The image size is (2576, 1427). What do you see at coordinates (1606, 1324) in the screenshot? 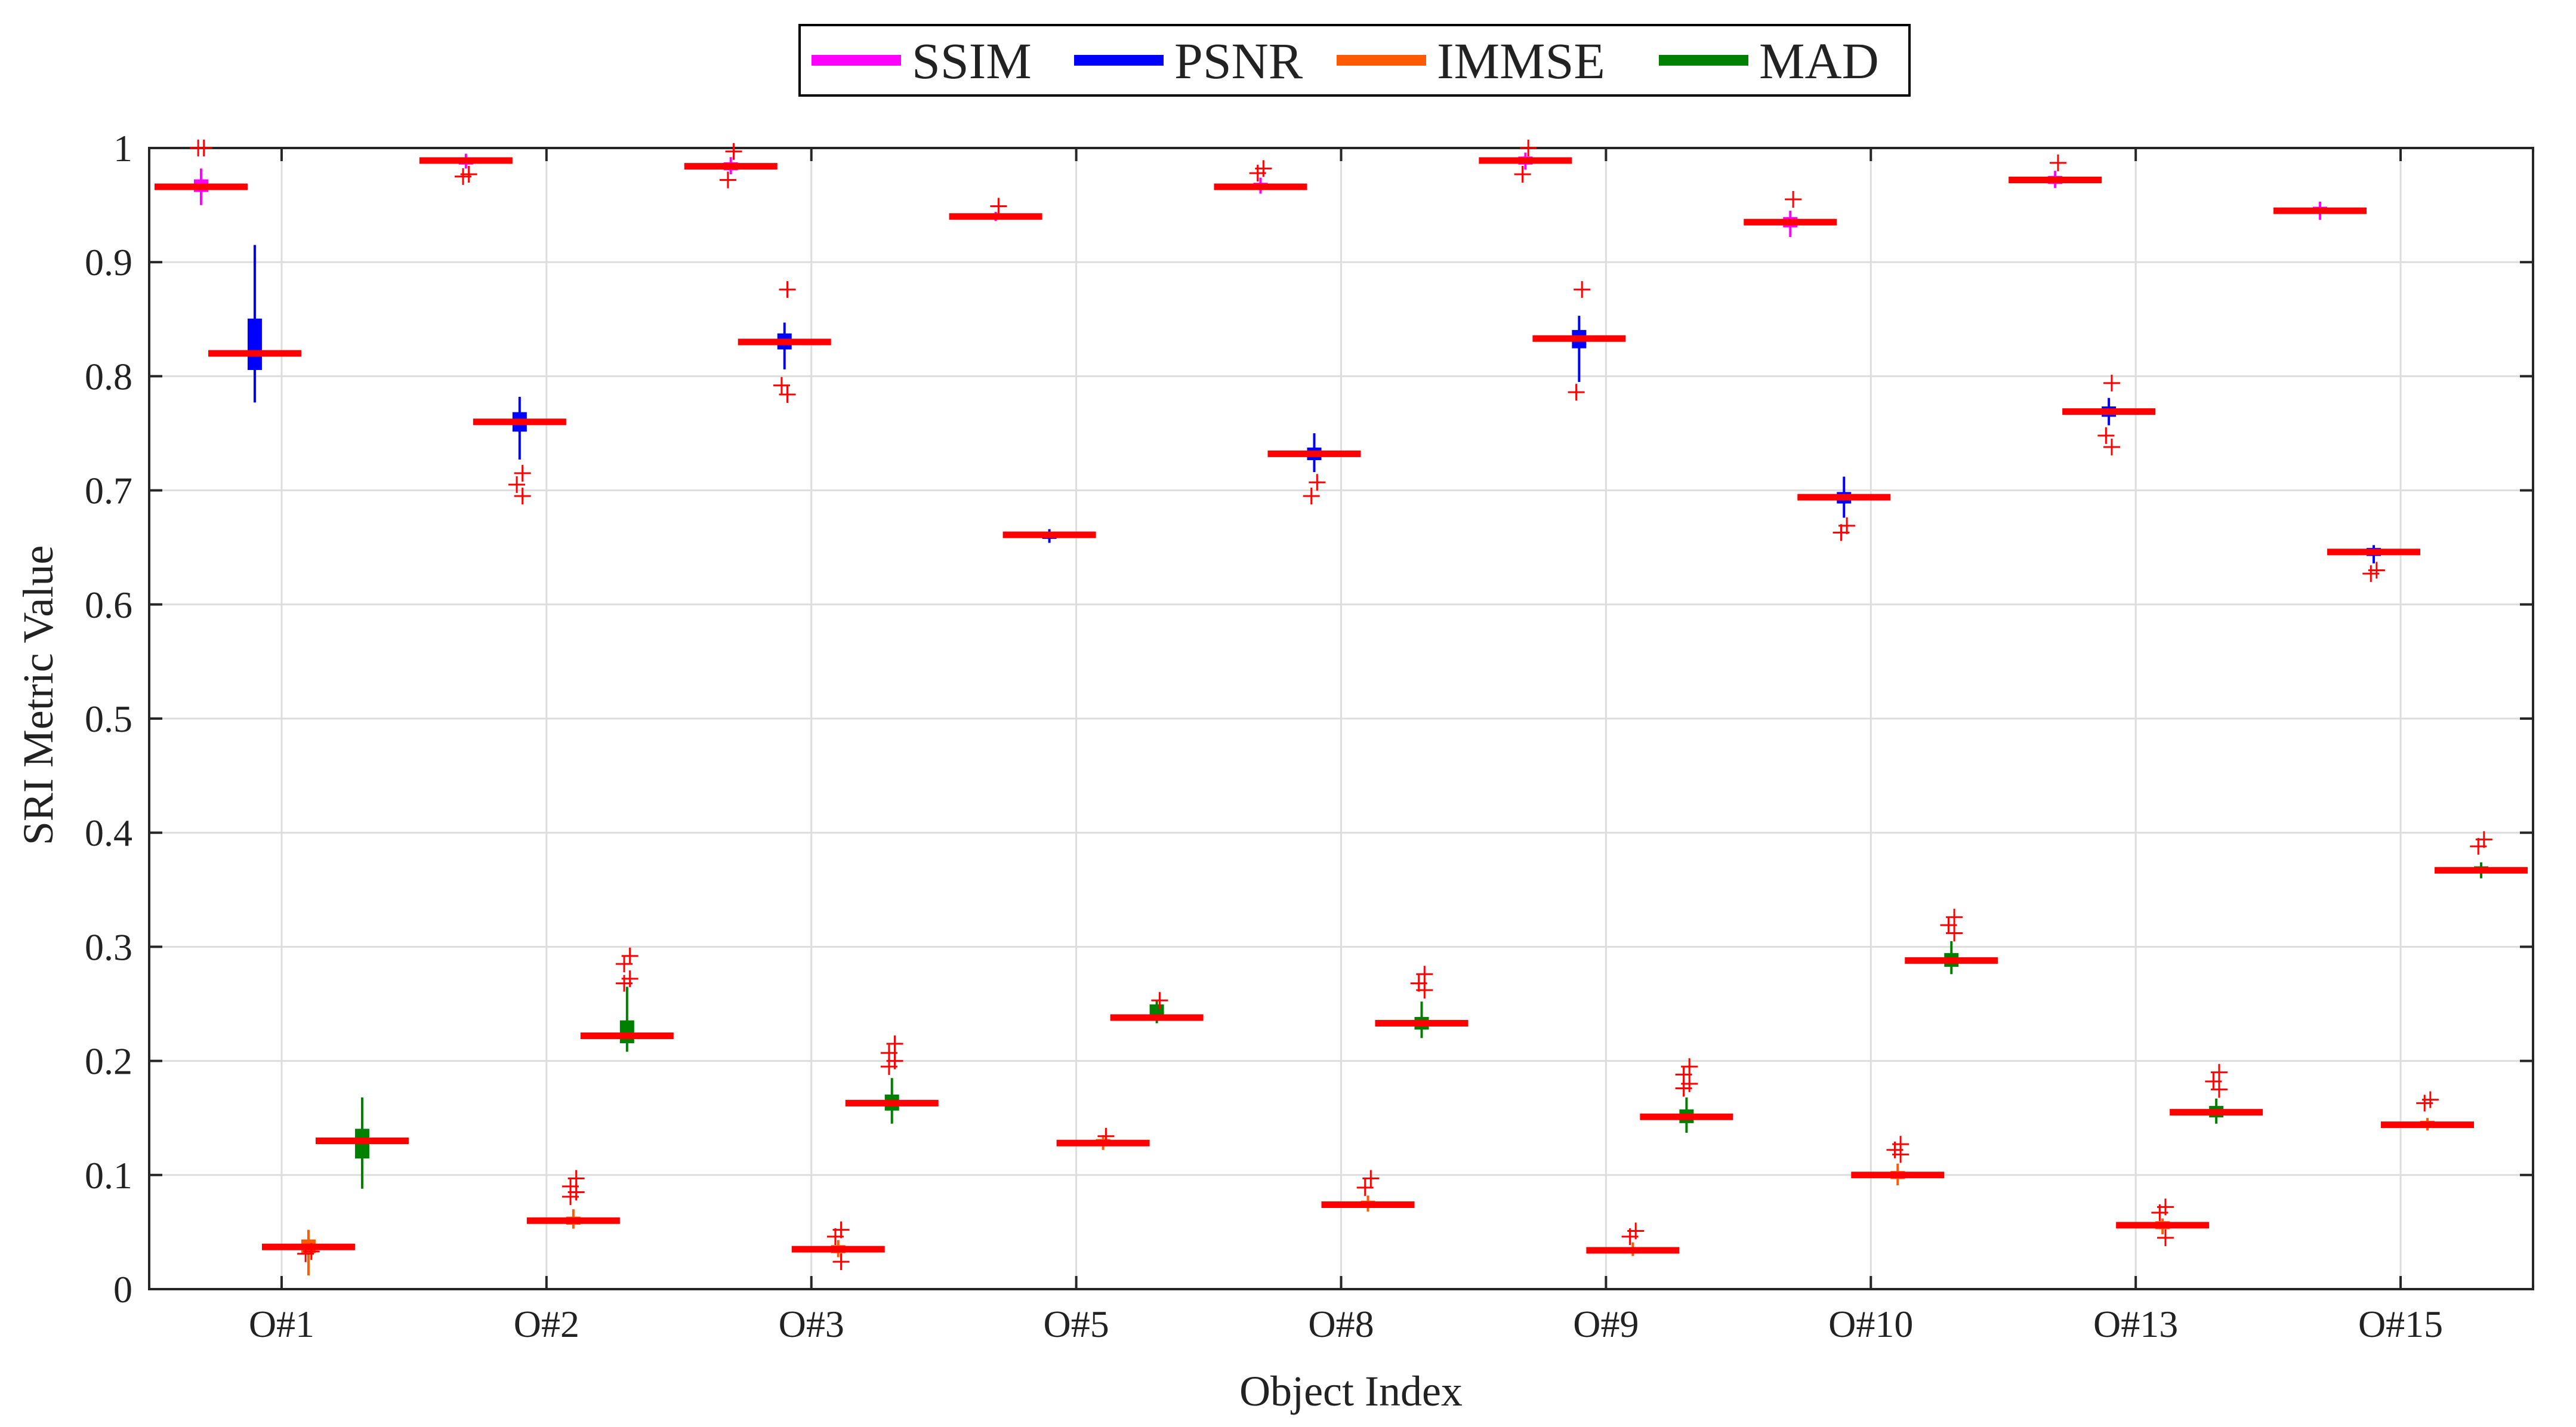
I see `x-tick-label: O#9` at bounding box center [1606, 1324].